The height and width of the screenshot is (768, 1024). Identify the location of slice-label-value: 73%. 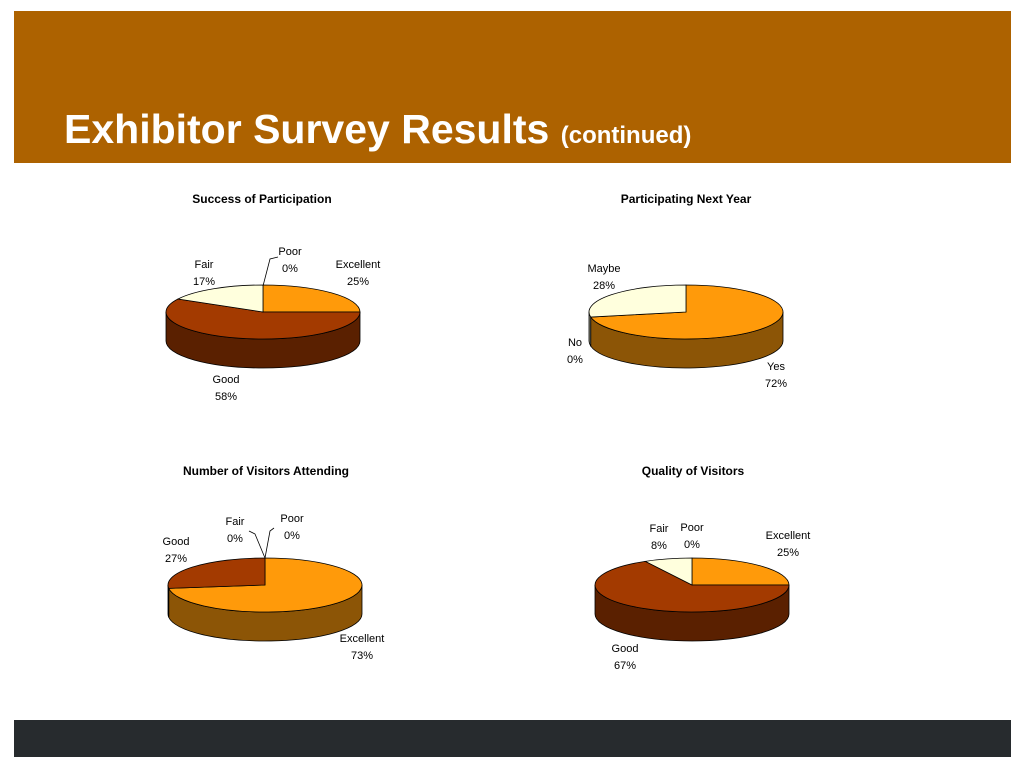
(362, 656).